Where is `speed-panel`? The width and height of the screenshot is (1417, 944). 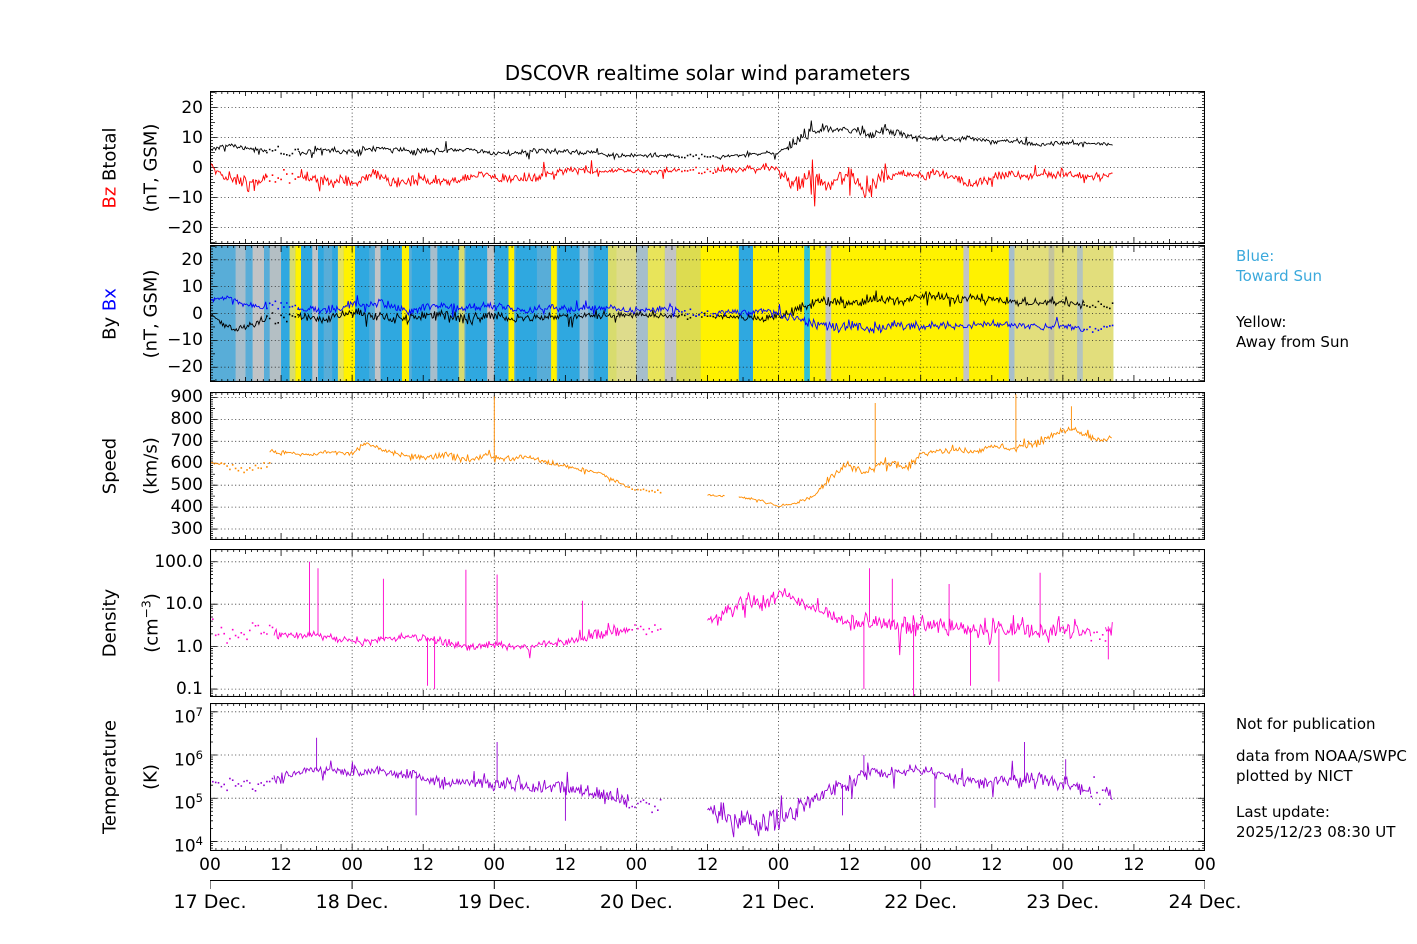 speed-panel is located at coordinates (707, 466).